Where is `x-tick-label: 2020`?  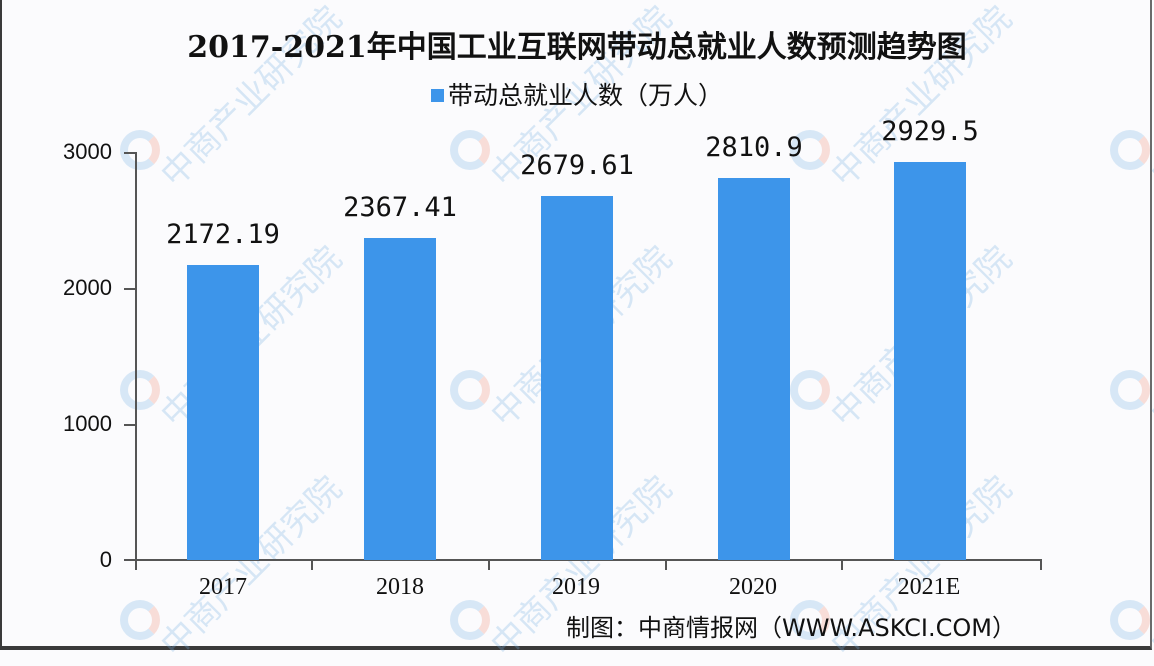
x-tick-label: 2020 is located at coordinates (753, 587).